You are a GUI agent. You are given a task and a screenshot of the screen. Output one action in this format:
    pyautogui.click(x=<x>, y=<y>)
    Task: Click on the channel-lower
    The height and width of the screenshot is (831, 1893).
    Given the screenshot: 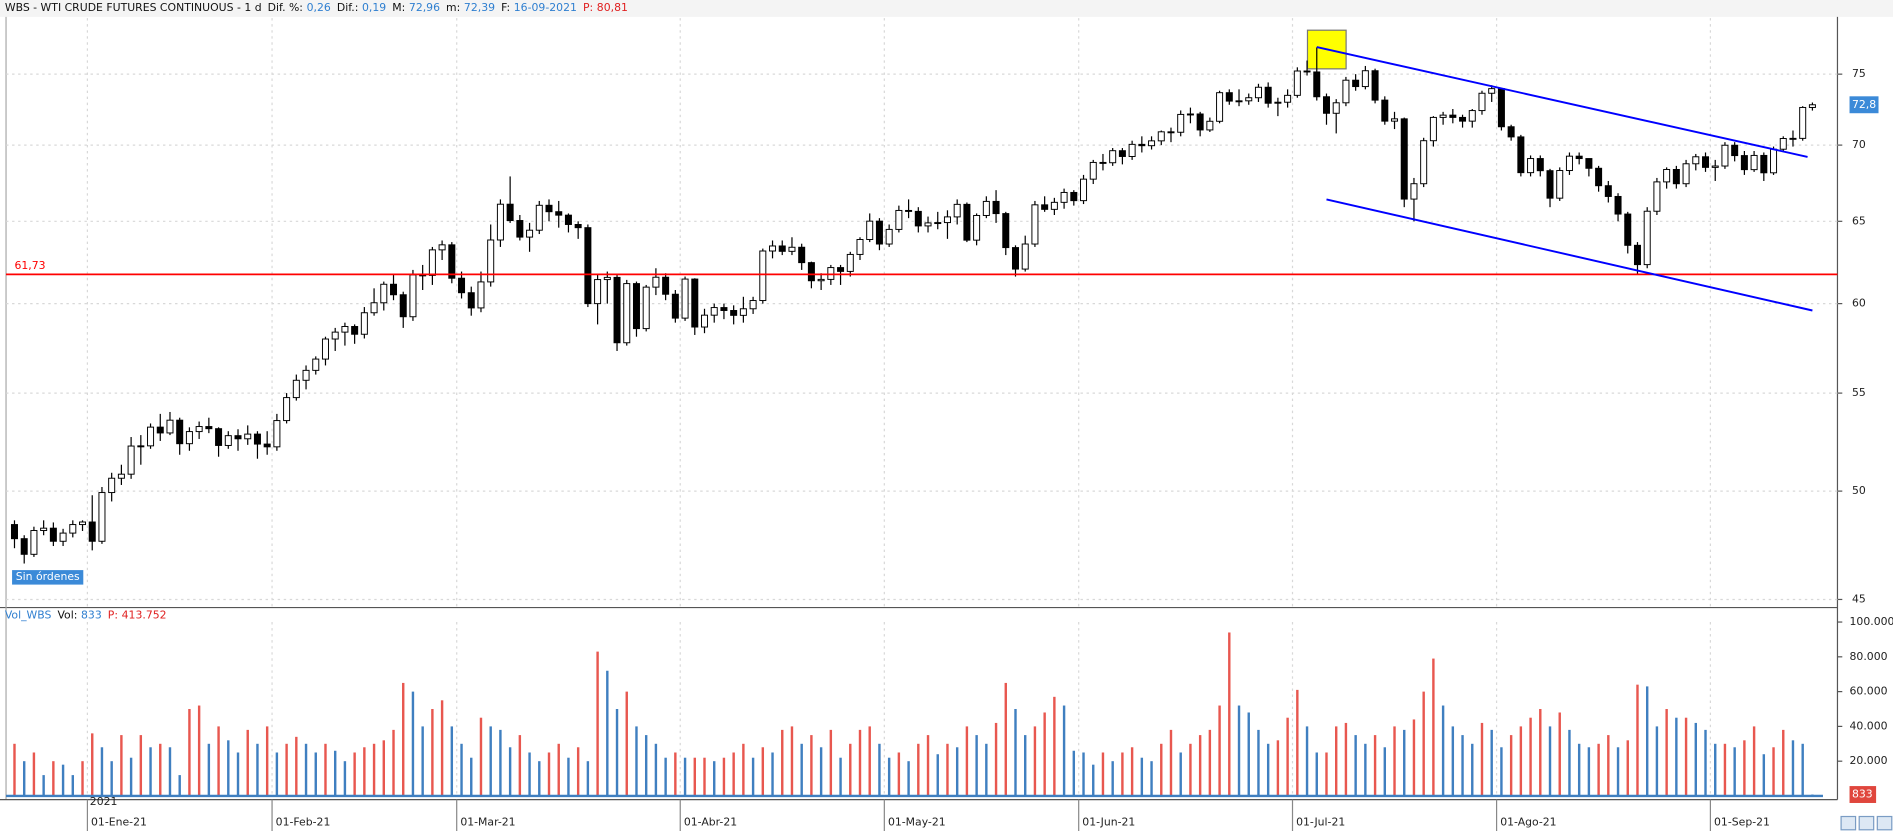 What is the action you would take?
    pyautogui.click(x=1569, y=255)
    